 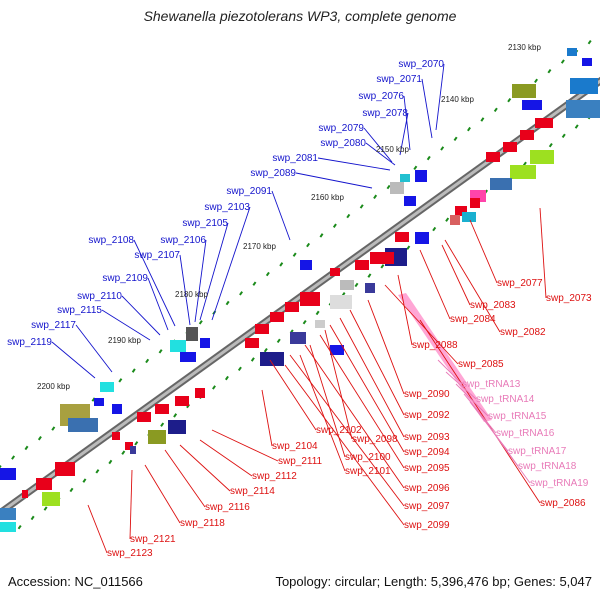 What do you see at coordinates (427, 525) in the screenshot?
I see `bottom-gene-label: swp_2099` at bounding box center [427, 525].